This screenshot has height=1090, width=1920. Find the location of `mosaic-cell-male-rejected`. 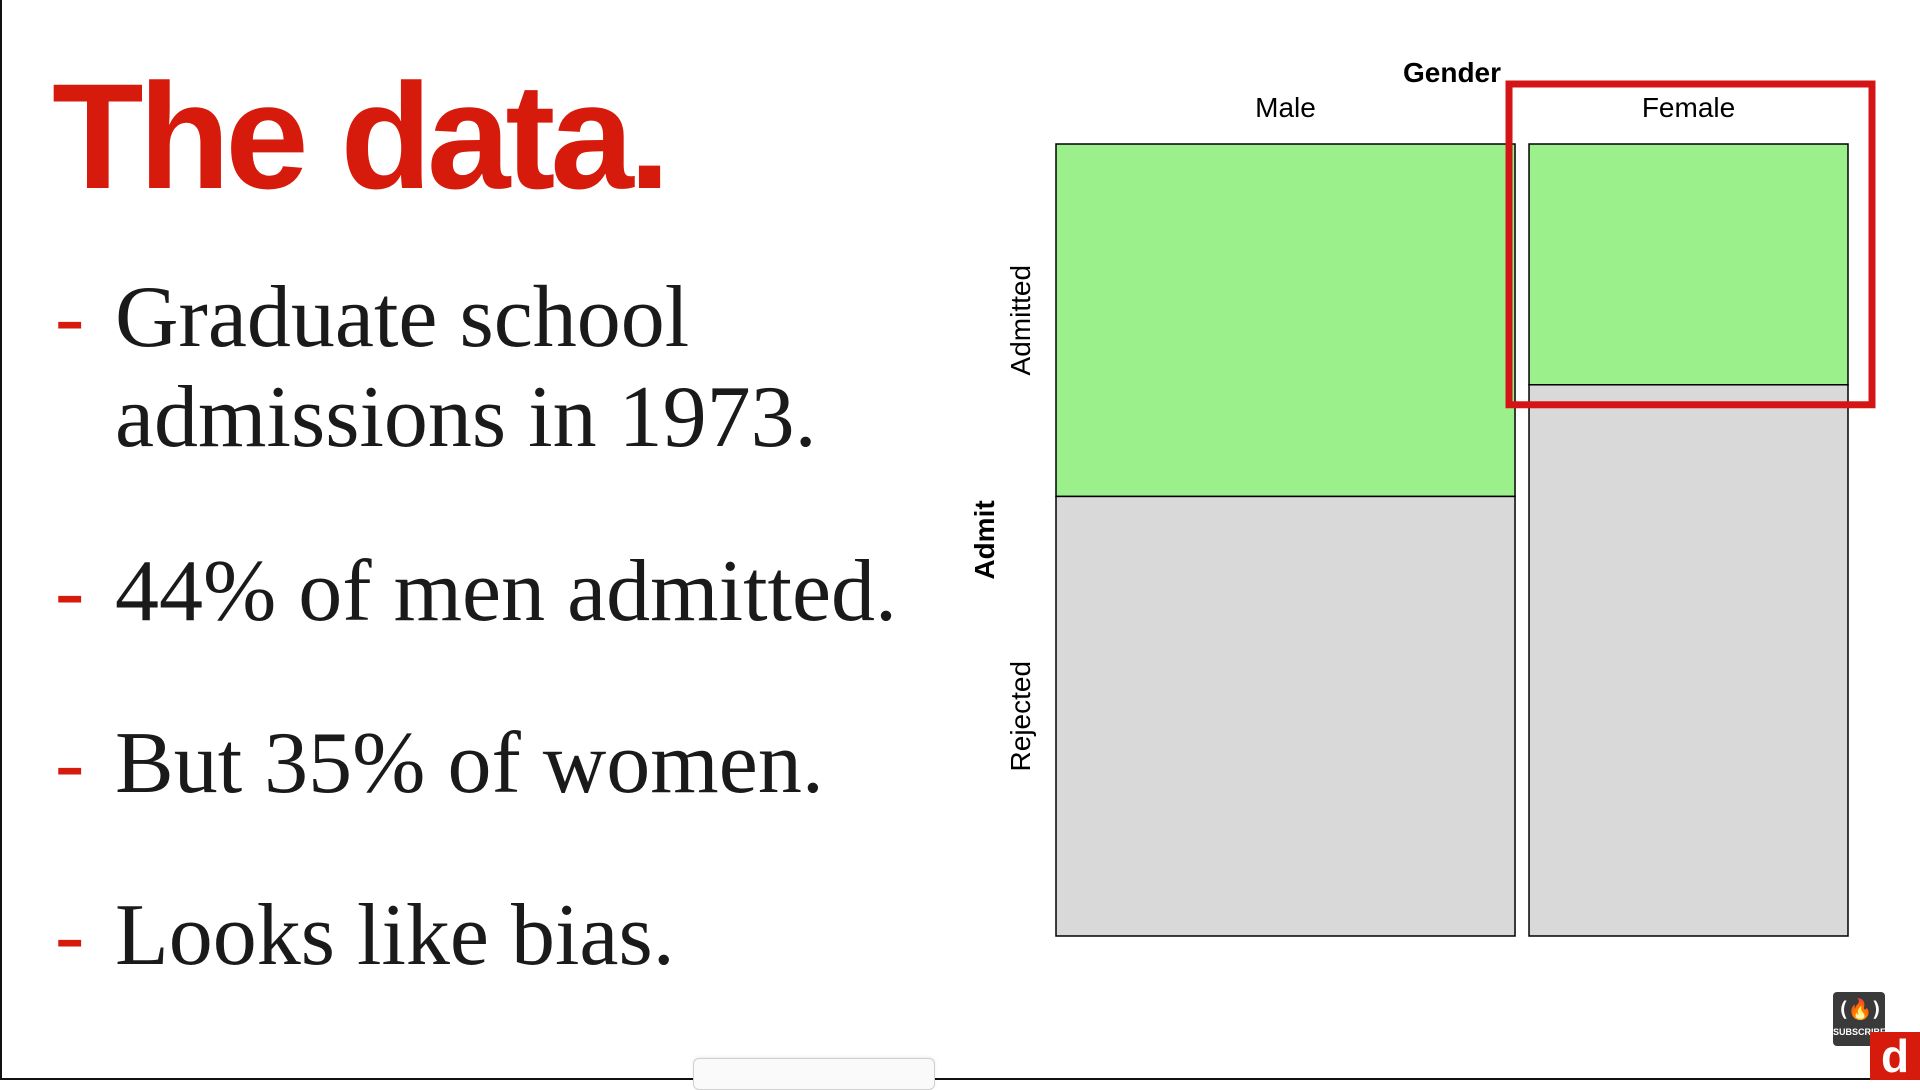

mosaic-cell-male-rejected is located at coordinates (1285, 716).